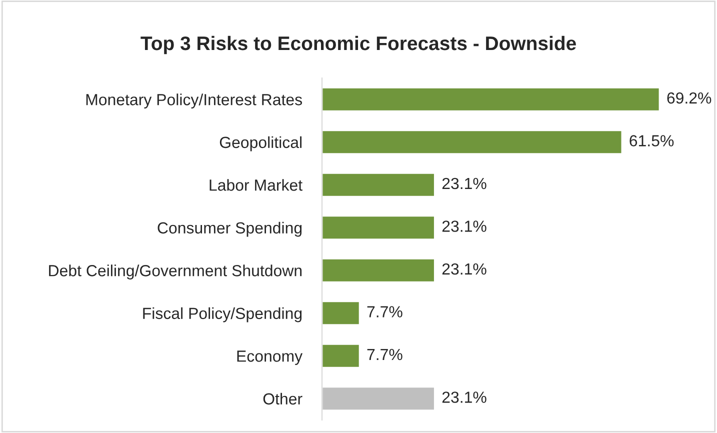 The image size is (717, 433). What do you see at coordinates (652, 140) in the screenshot?
I see `data-label: 61.5%` at bounding box center [652, 140].